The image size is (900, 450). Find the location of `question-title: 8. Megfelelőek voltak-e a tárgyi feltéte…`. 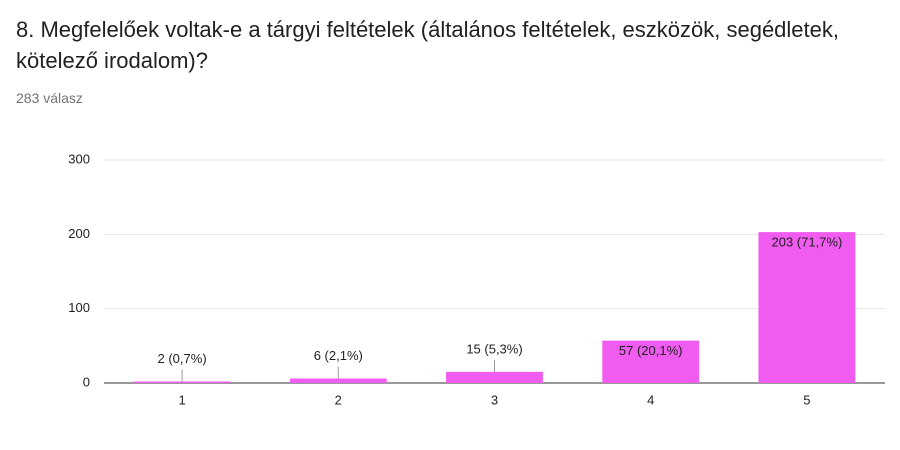

question-title: 8. Megfelelőek voltak-e a tárgyi feltéte… is located at coordinates (428, 45).